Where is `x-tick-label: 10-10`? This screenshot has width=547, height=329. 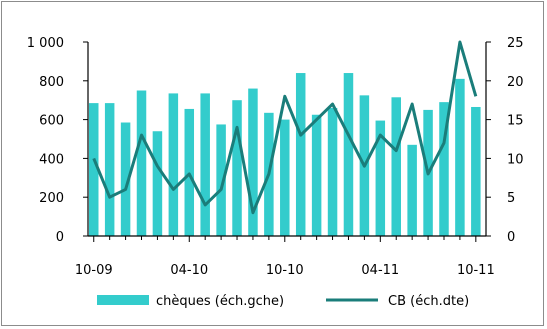
x-tick-label: 10-10 is located at coordinates (285, 270).